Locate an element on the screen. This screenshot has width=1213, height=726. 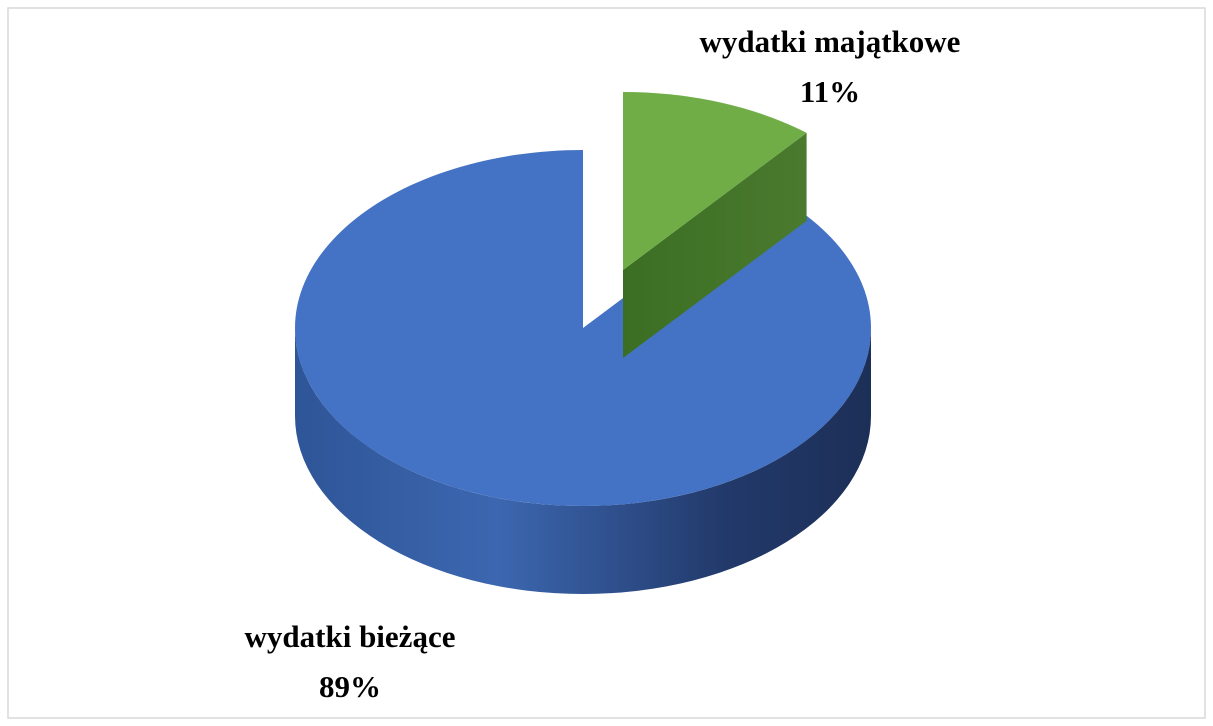
slice-value-label: 89% is located at coordinates (350, 686).